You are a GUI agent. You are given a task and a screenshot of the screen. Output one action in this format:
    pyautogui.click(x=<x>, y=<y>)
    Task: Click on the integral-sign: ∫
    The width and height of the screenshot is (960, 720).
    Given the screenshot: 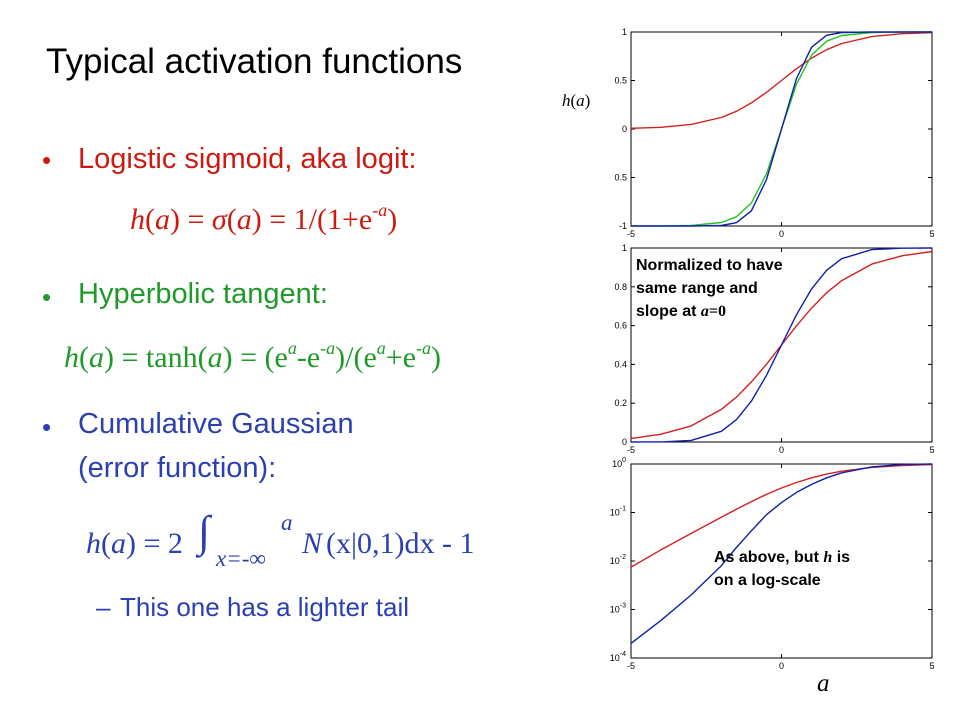 What is the action you would take?
    pyautogui.click(x=204, y=531)
    